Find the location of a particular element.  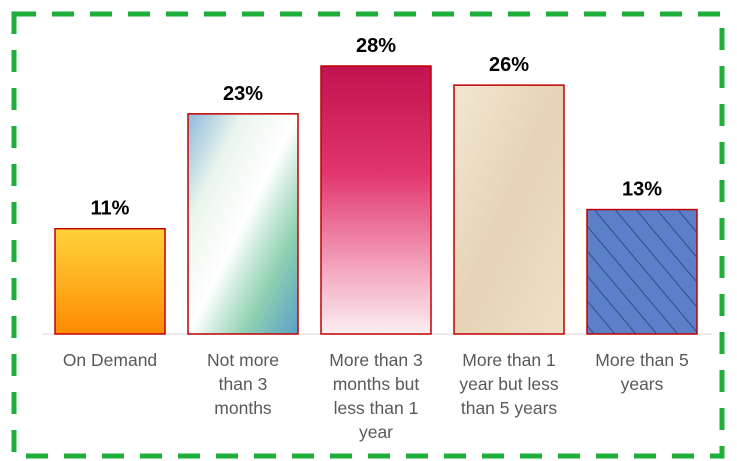

category-label-line: More than 5 is located at coordinates (641, 360).